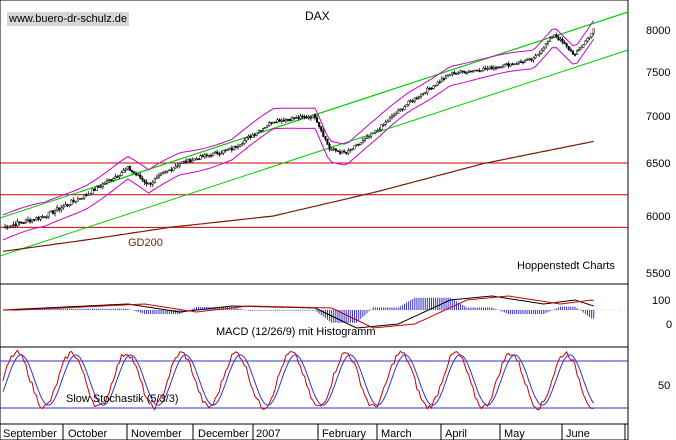 The height and width of the screenshot is (440, 676). I want to click on signal-line, so click(298, 312).